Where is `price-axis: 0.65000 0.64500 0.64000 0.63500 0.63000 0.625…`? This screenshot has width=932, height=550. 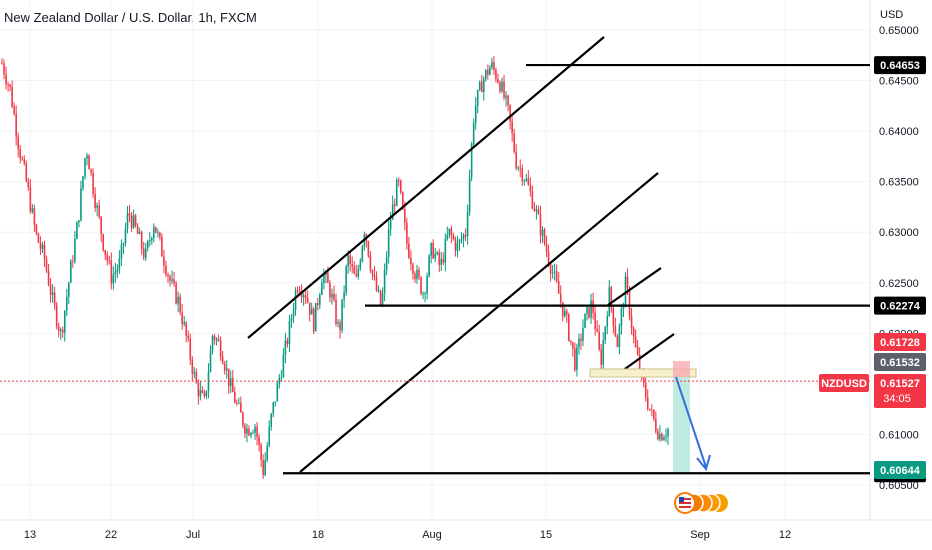
price-axis: 0.65000 0.64500 0.64000 0.63500 0.63000 0.625… is located at coordinates (899, 258).